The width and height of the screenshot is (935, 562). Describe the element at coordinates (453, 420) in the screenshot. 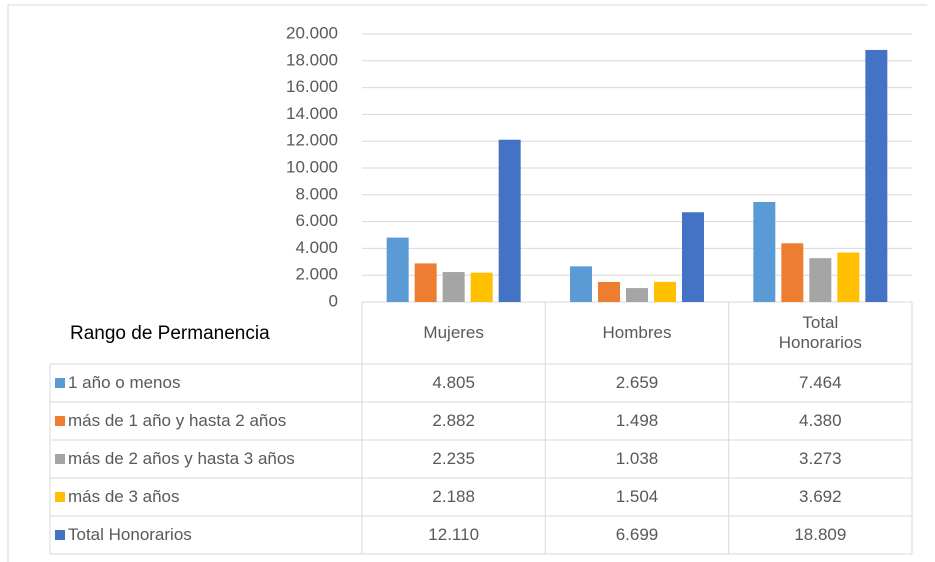

I see `data-label: 2.882` at that location.